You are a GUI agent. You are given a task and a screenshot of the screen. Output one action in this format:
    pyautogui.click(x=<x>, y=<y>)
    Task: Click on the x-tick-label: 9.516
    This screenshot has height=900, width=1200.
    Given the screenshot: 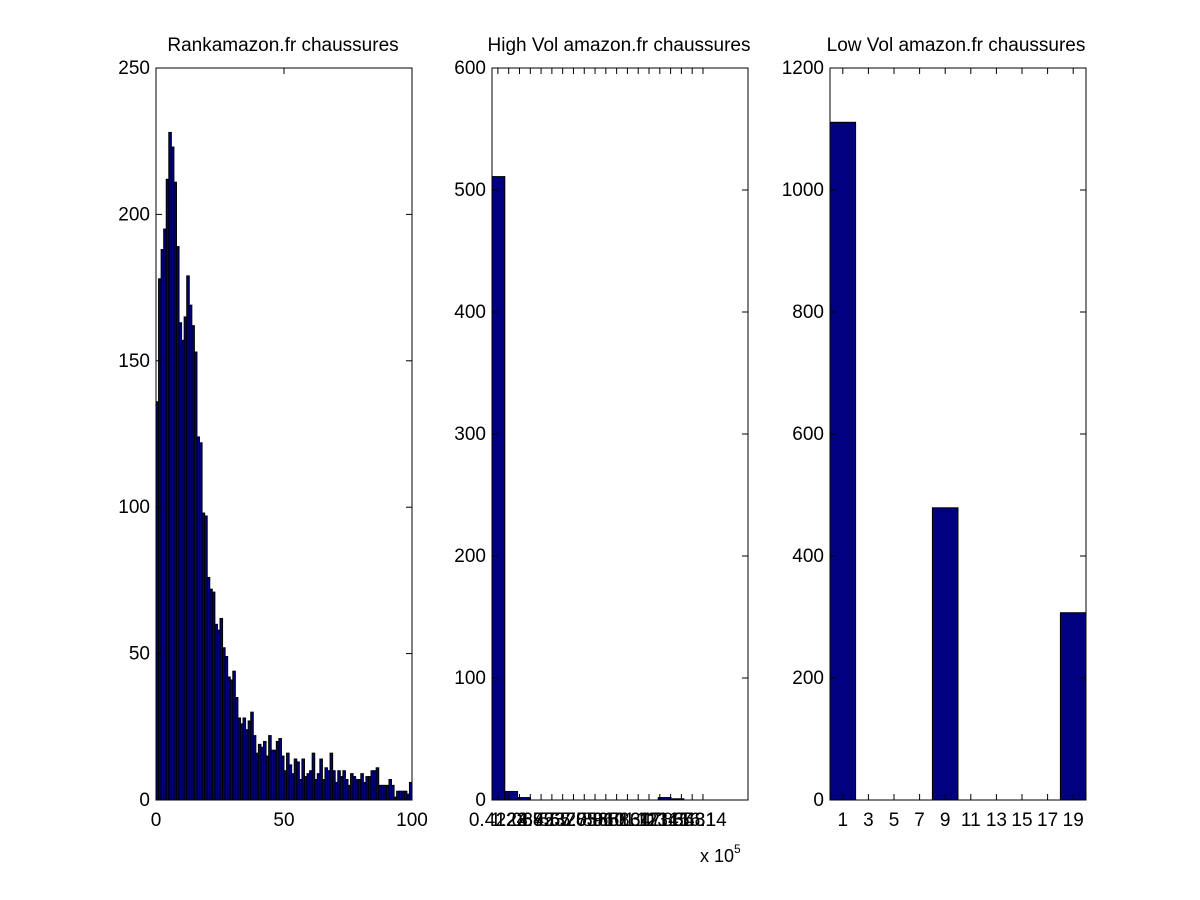 What is the action you would take?
    pyautogui.click(x=617, y=820)
    